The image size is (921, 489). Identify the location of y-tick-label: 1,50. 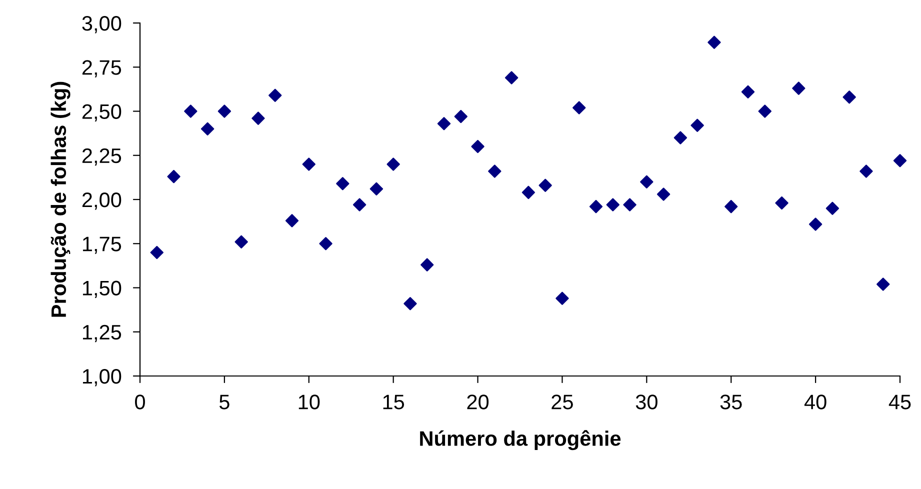
(102, 289).